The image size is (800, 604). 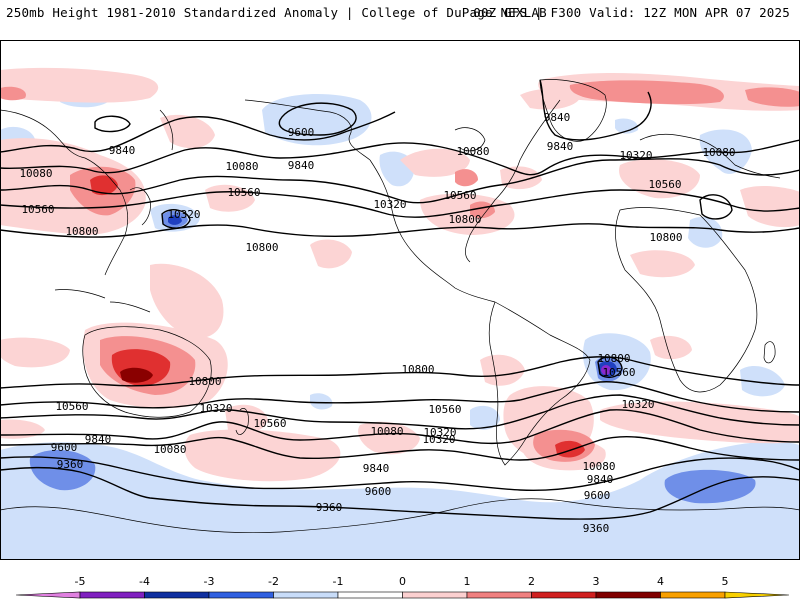 What do you see at coordinates (531, 581) in the screenshot?
I see `color-scale-tick-label: 2` at bounding box center [531, 581].